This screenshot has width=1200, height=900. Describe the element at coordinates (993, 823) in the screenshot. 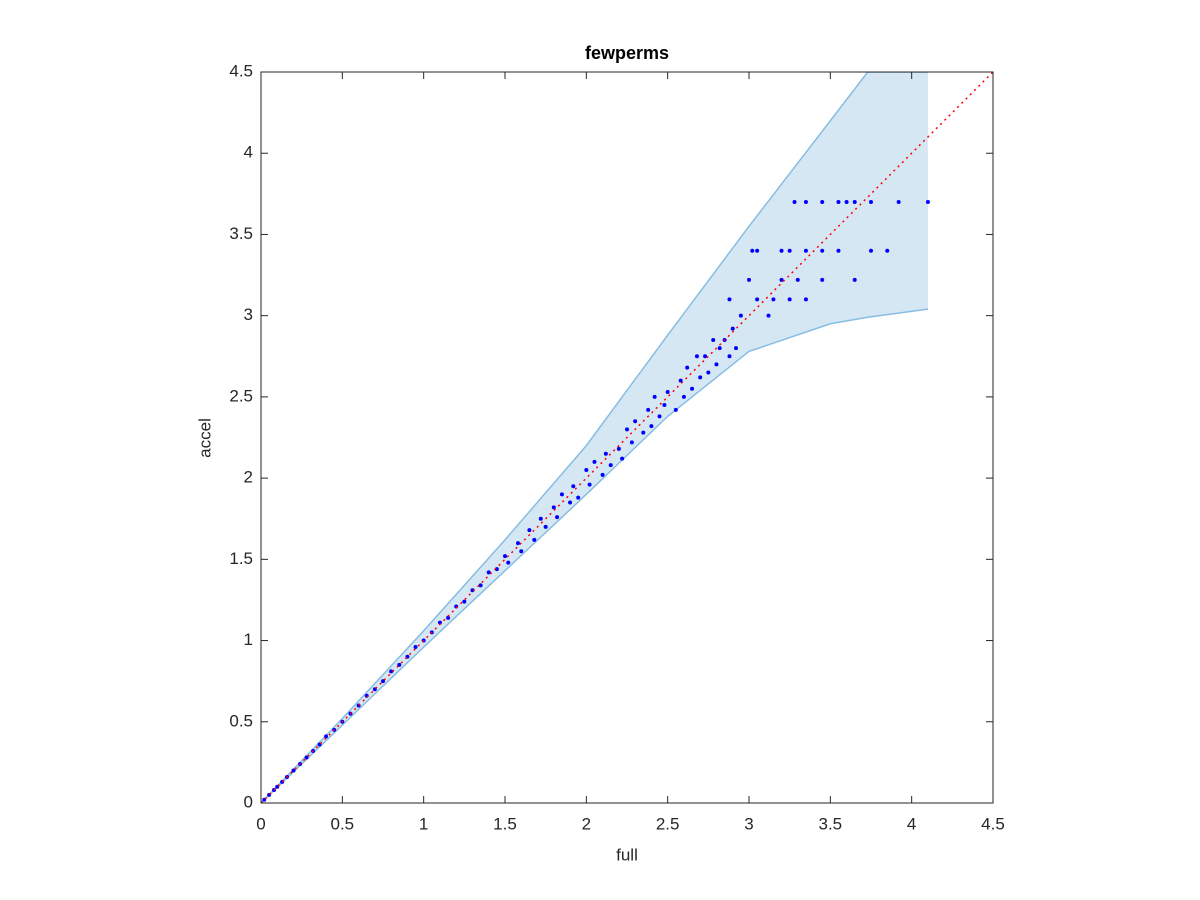

I see `x-tick-label: 4.5` at that location.